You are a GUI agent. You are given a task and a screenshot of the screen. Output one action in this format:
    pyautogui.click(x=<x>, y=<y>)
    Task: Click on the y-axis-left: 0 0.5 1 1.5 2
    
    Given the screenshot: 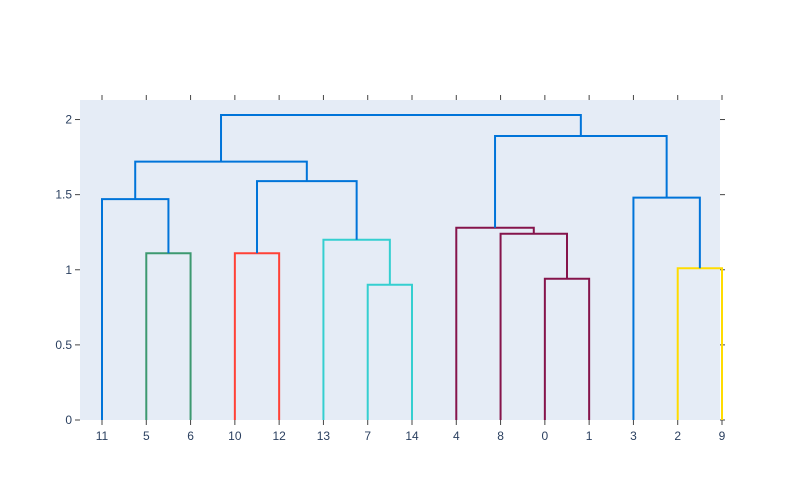 What is the action you would take?
    pyautogui.click(x=67, y=270)
    